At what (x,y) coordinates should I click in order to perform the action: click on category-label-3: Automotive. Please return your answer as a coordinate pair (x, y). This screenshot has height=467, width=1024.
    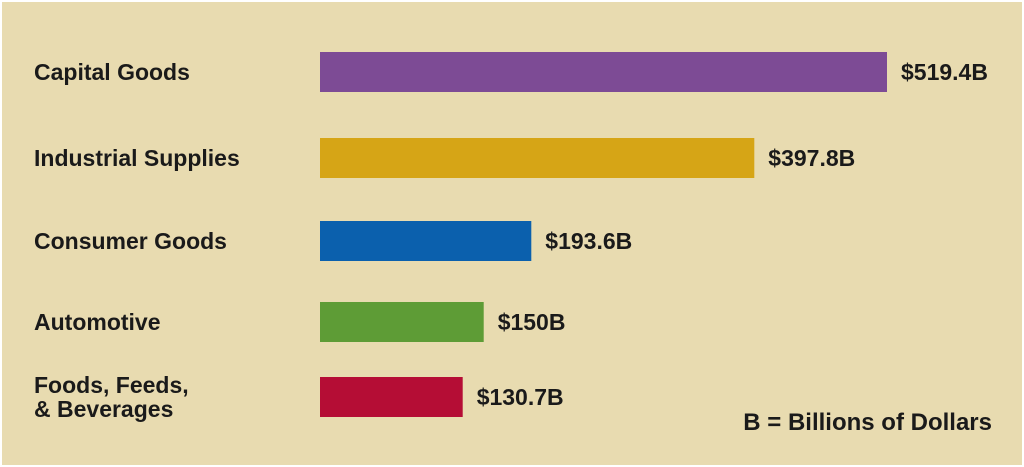
    Looking at the image, I should click on (97, 322).